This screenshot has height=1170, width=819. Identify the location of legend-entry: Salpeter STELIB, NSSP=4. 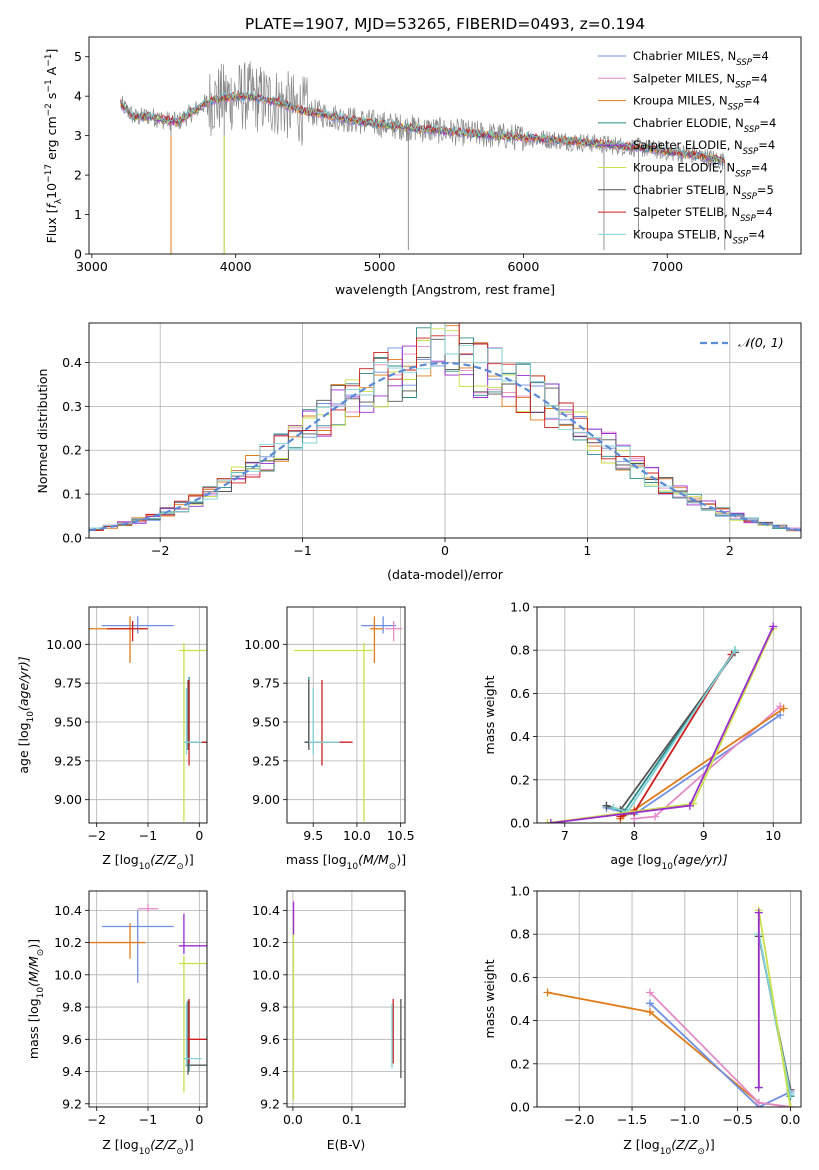
(703, 214).